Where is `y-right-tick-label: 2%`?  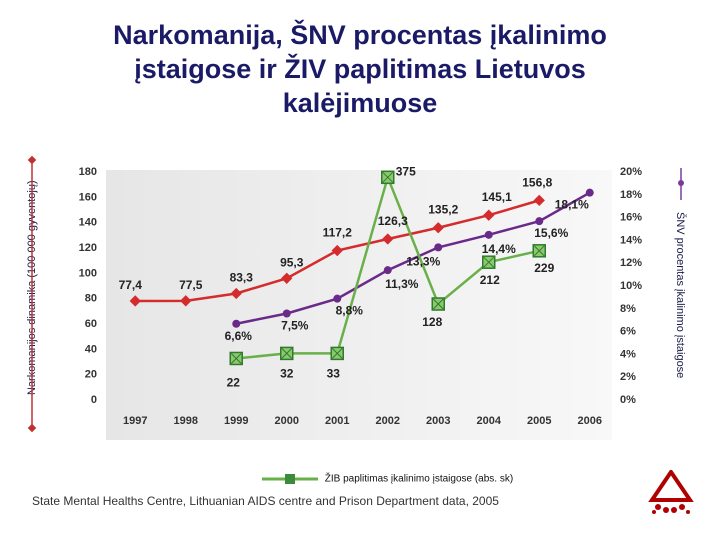
y-right-tick-label: 2% is located at coordinates (628, 377).